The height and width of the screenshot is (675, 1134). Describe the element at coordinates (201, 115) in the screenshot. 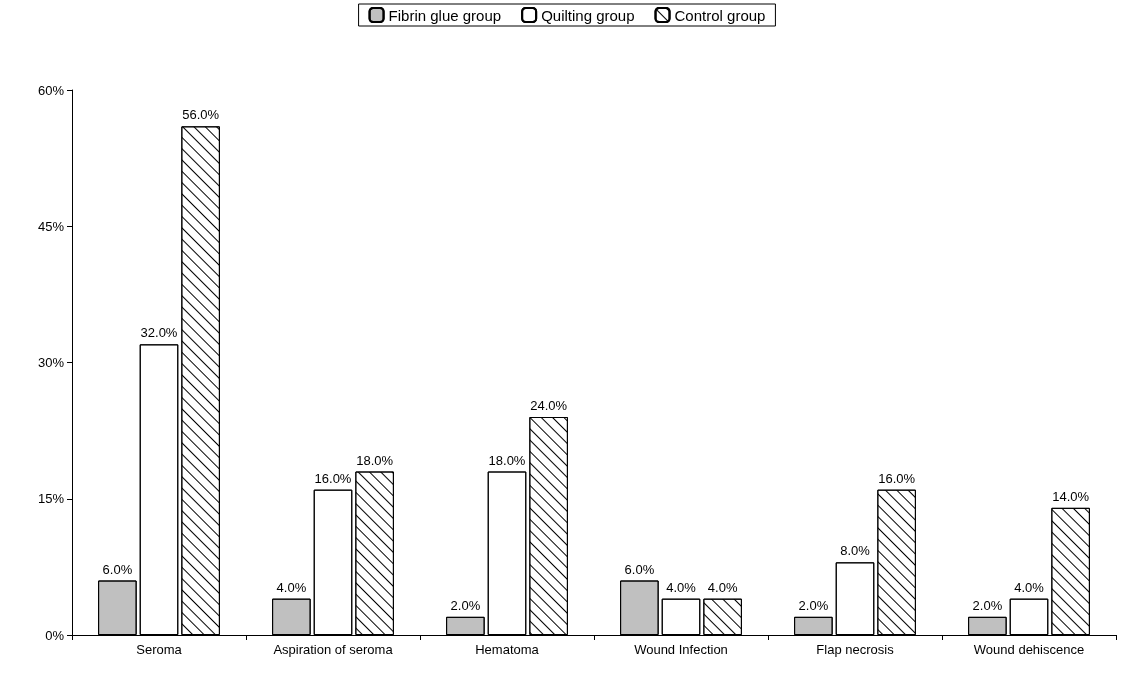

I see `data-label: 56.0%` at that location.